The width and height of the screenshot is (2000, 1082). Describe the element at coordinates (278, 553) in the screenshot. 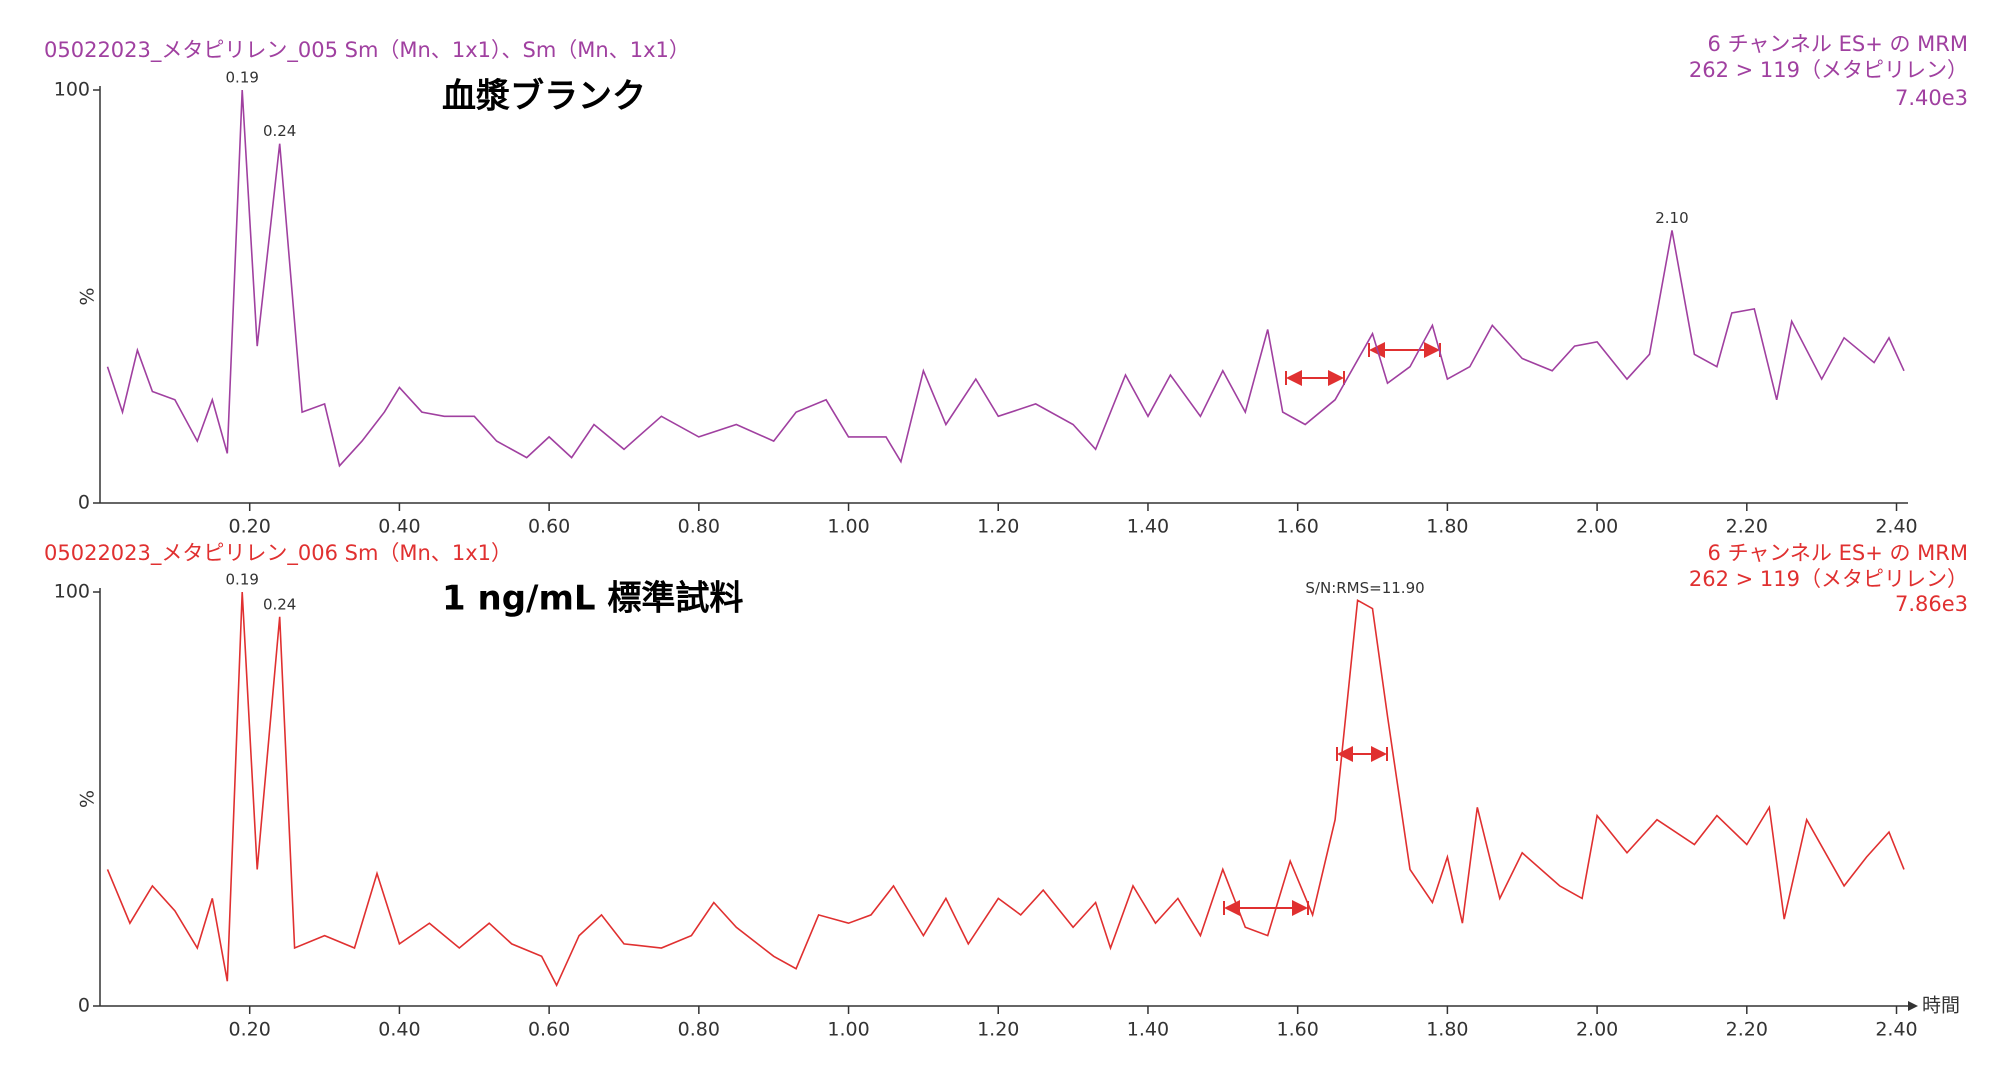

I see `header-left: 05022023_メタピリレン_006 Sm（Mn、1x1）` at that location.